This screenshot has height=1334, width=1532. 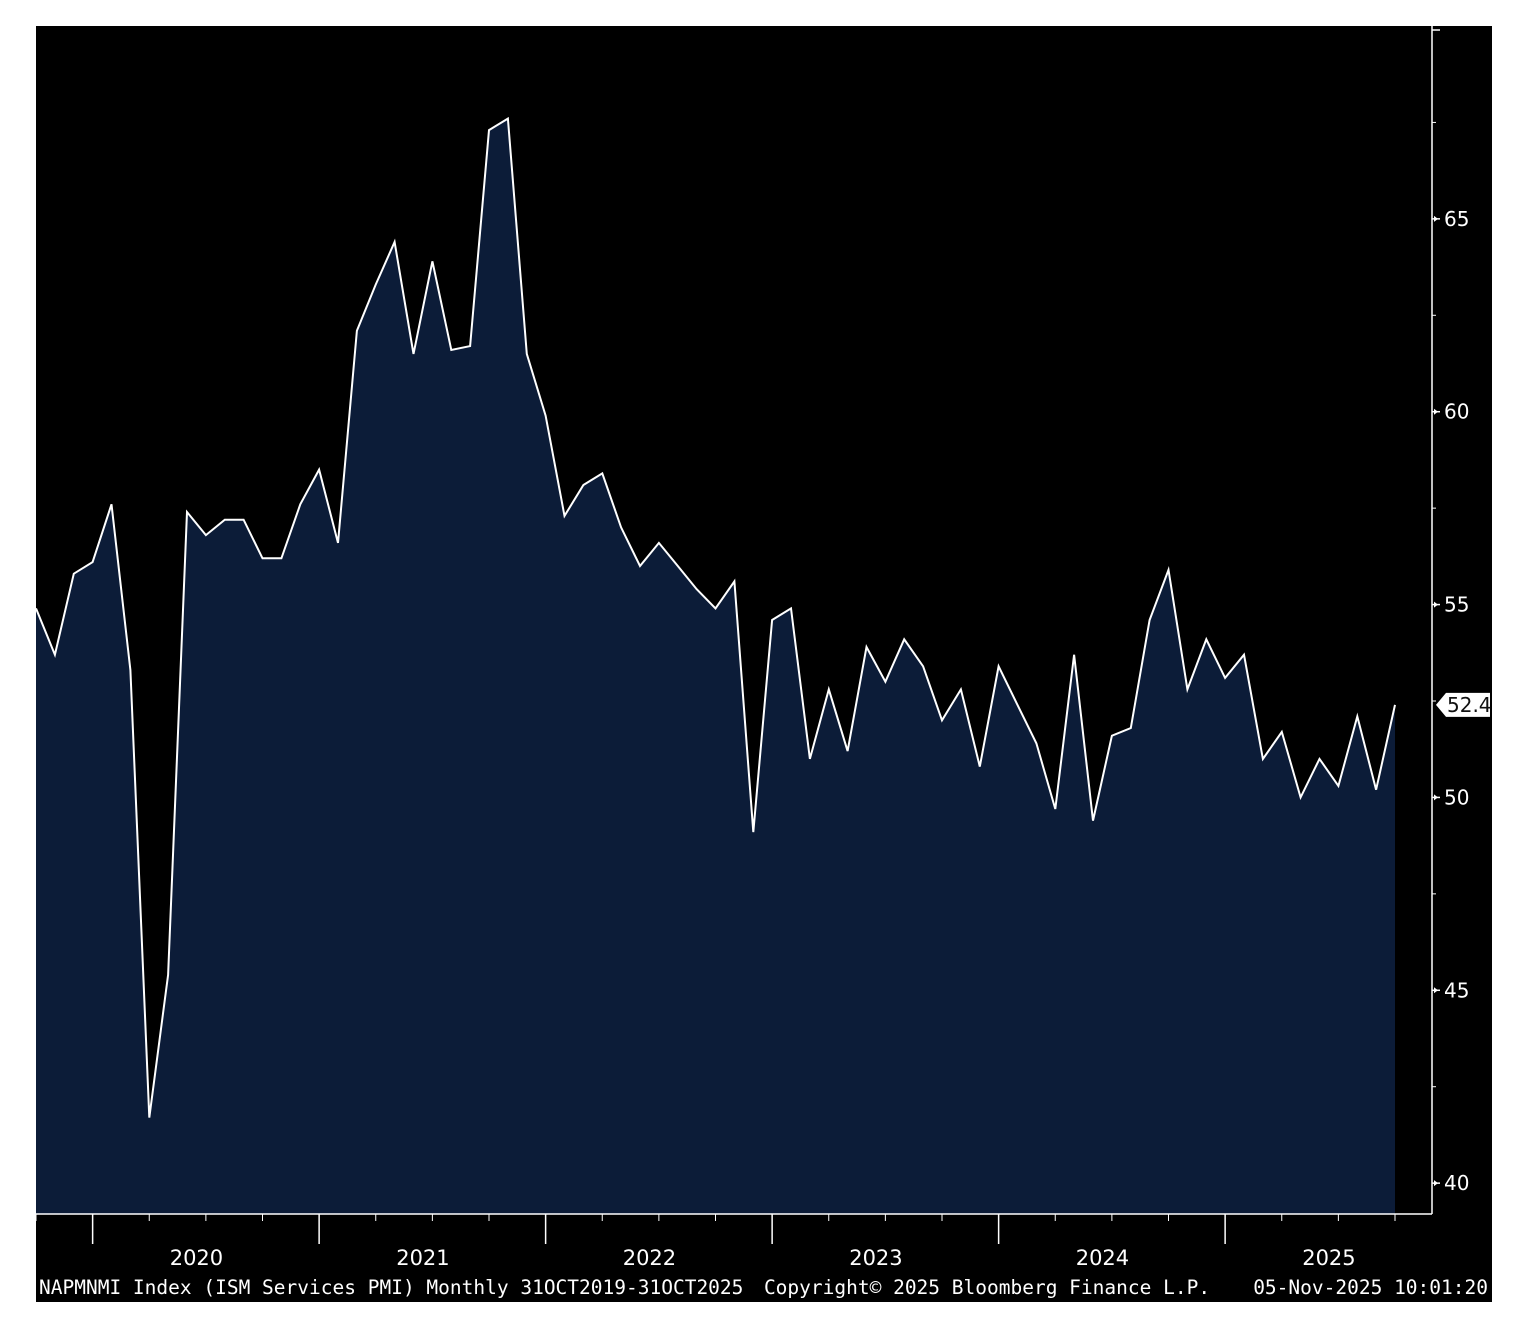 I want to click on x-axis: 2020 2021 2022 2023 2024 2025, so click(x=733, y=1241).